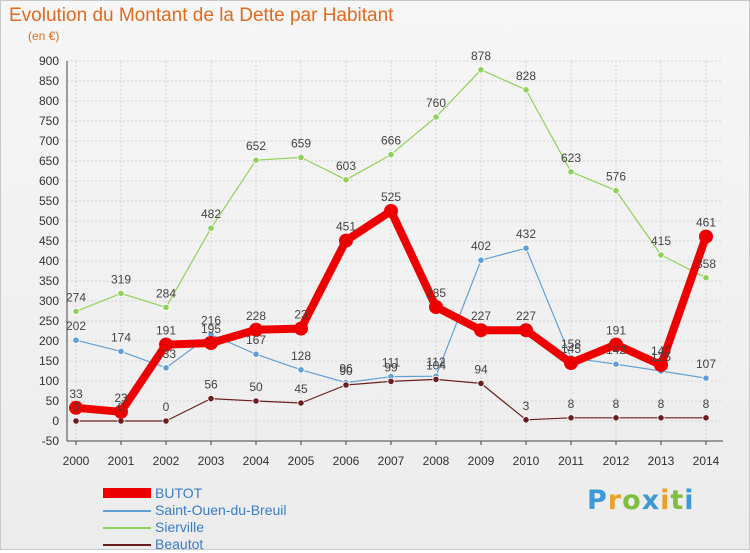 The width and height of the screenshot is (750, 553). I want to click on data-label: 659, so click(301, 143).